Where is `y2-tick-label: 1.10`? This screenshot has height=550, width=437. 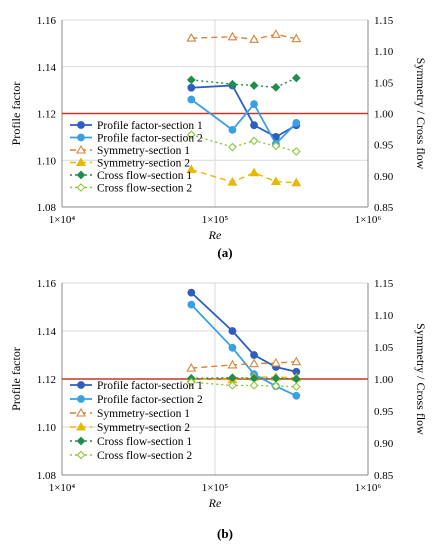
y2-tick-label: 1.10 is located at coordinates (384, 316).